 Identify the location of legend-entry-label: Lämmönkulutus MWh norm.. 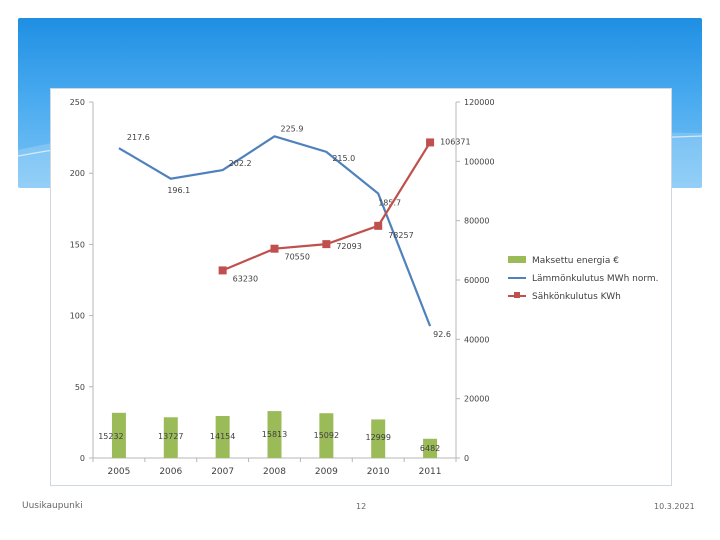
(595, 279).